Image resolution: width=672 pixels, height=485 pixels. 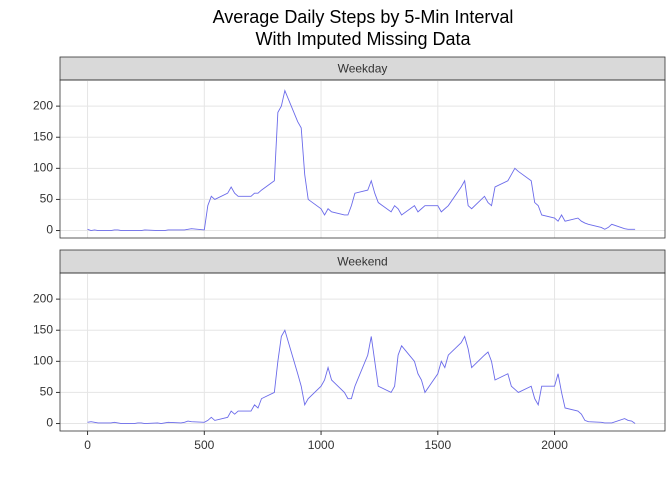 I want to click on x-tick-label: 500, so click(x=204, y=445).